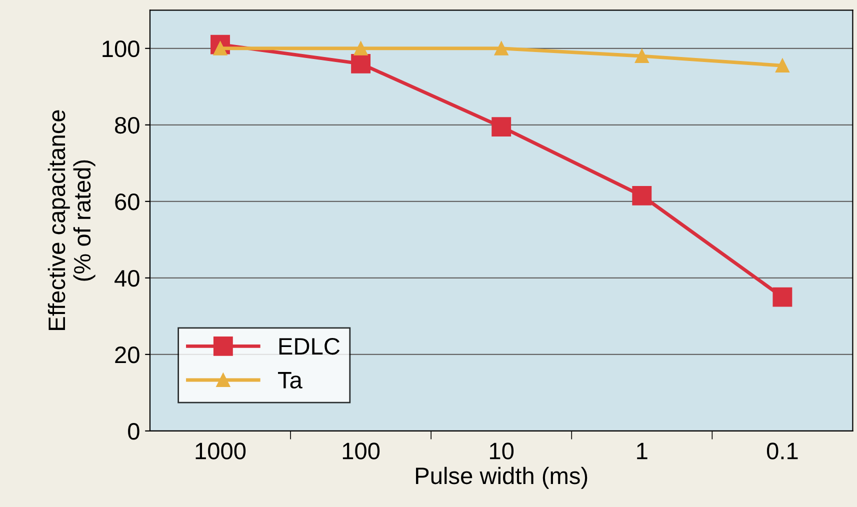  Describe the element at coordinates (221, 451) in the screenshot. I see `x-tick-label: 1000` at that location.